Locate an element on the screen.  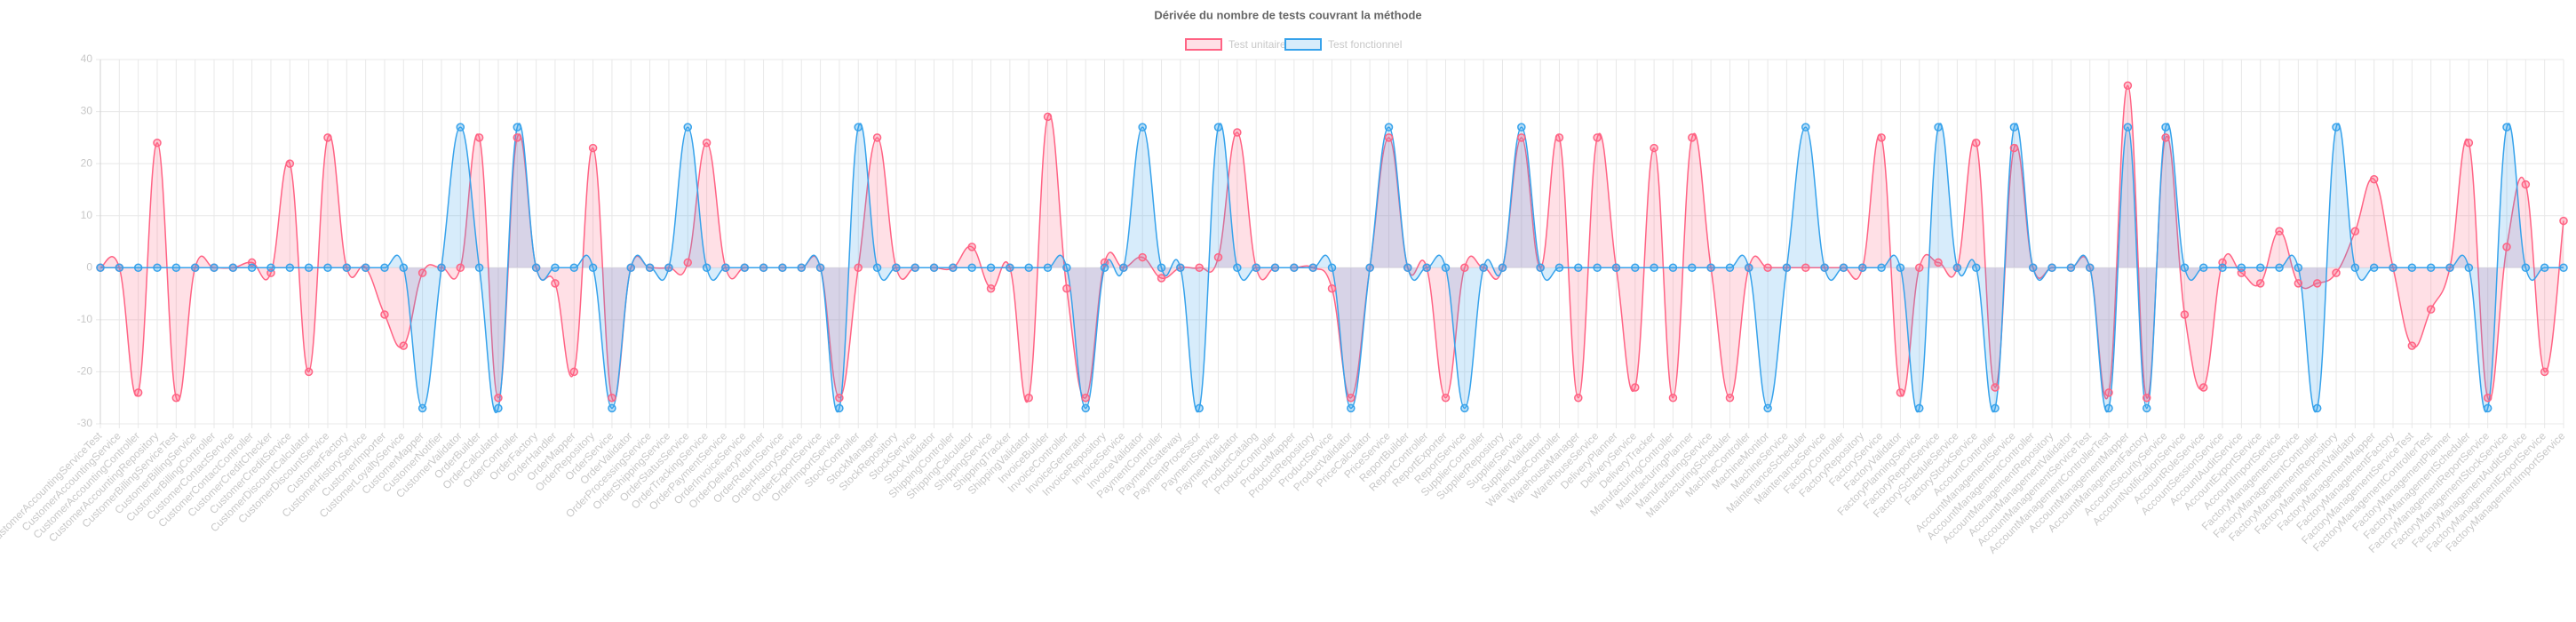
legend-label: Test unitaire is located at coordinates (1257, 45).